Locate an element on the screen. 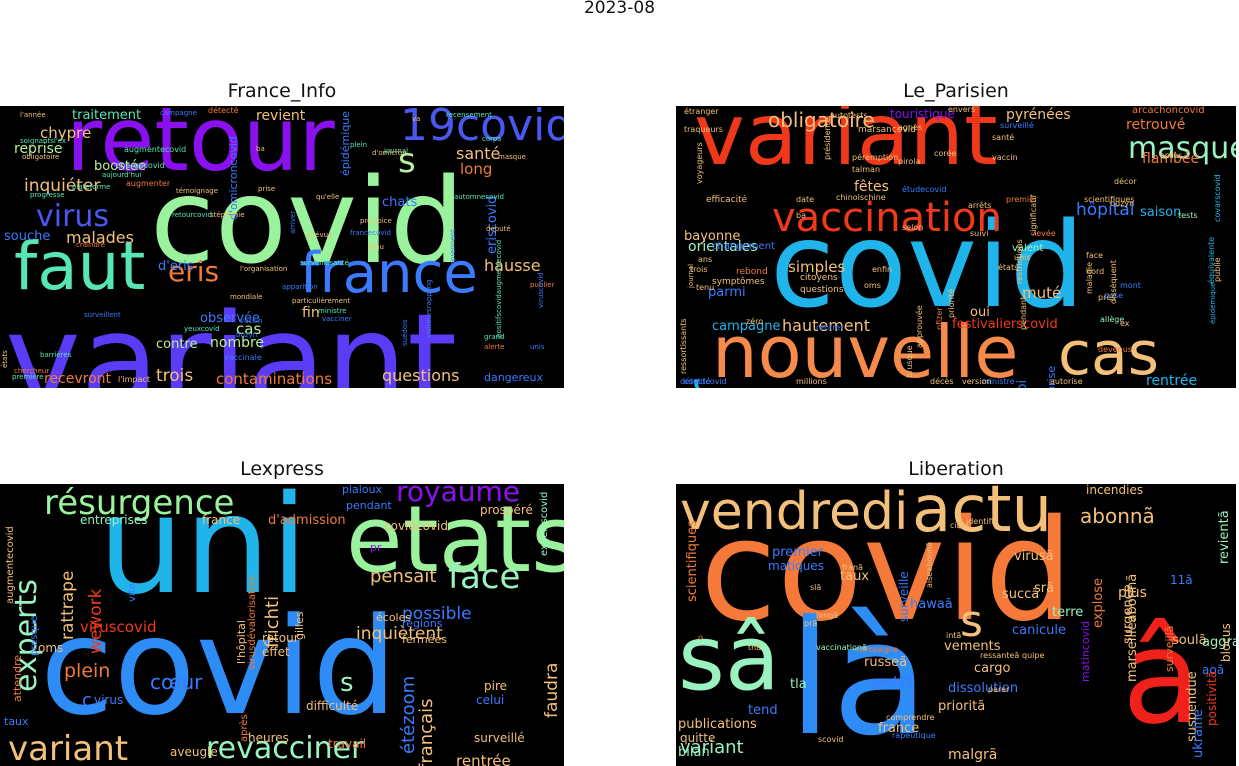 Image resolution: width=1239 pixels, height=766 pixels. cloud-word: selon is located at coordinates (913, 227).